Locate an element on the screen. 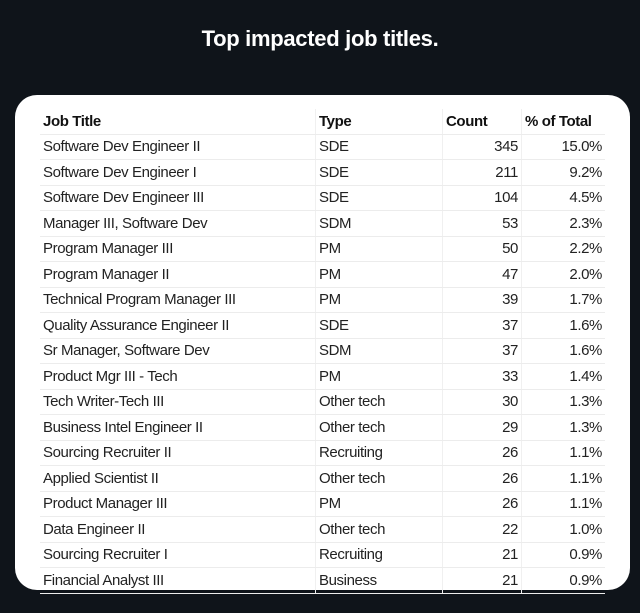 Image resolution: width=640 pixels, height=613 pixels. count-cell: 104 is located at coordinates (482, 198).